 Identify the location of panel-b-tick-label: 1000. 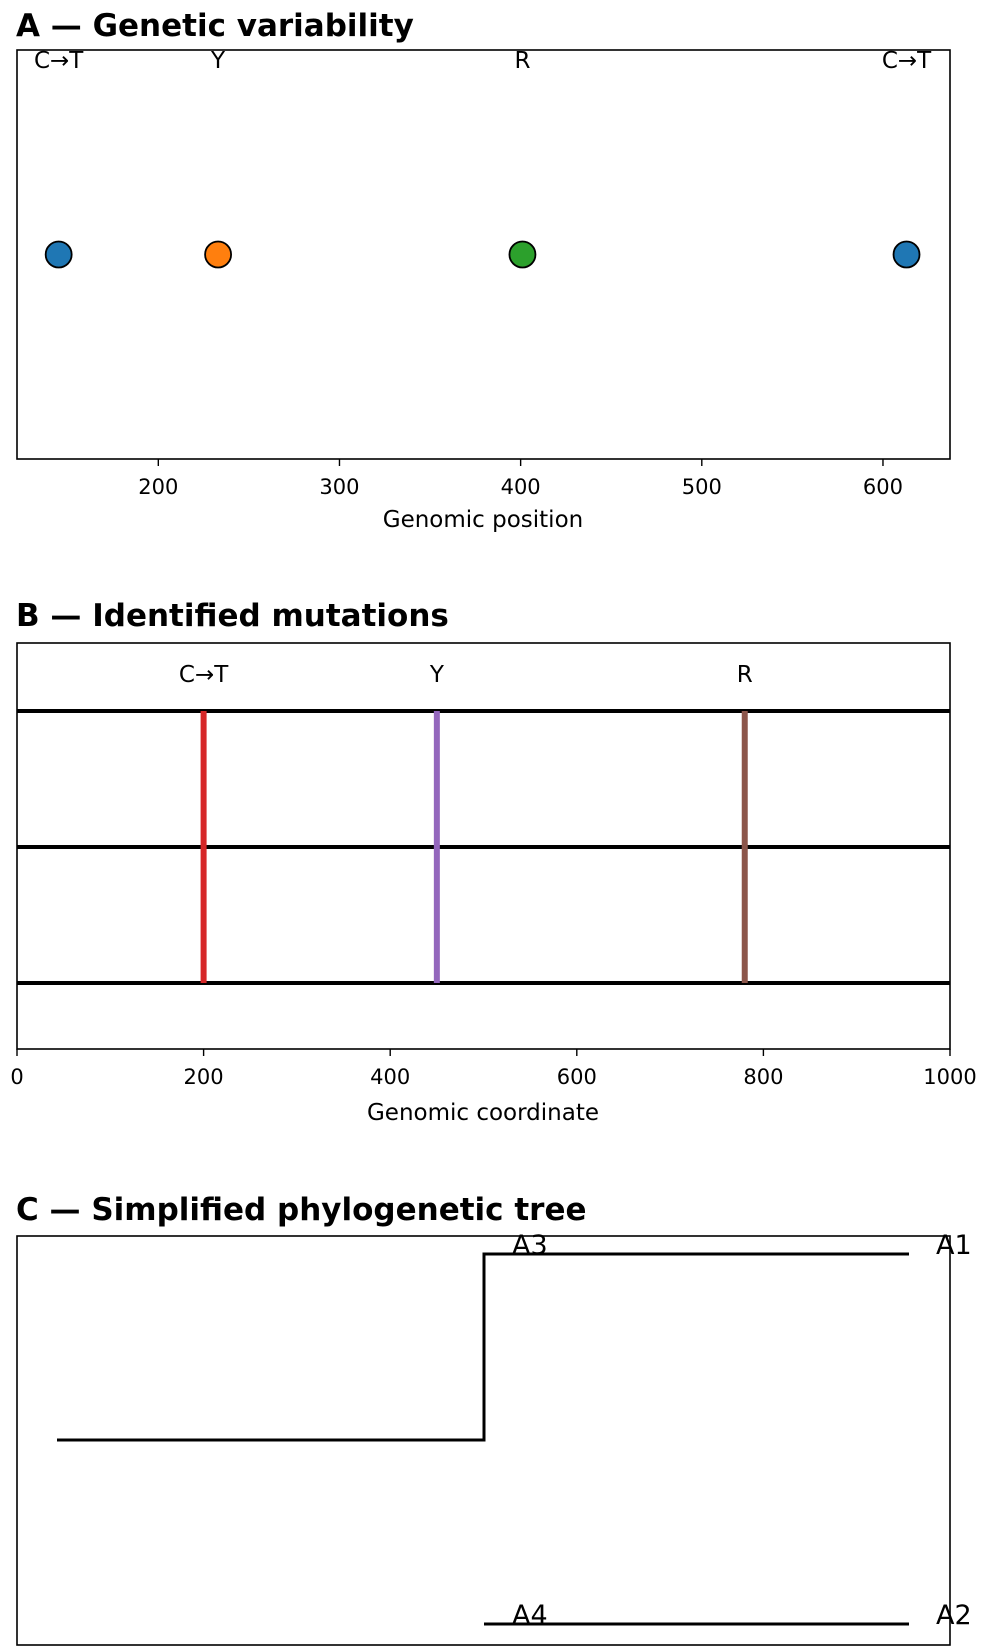
(949, 1077).